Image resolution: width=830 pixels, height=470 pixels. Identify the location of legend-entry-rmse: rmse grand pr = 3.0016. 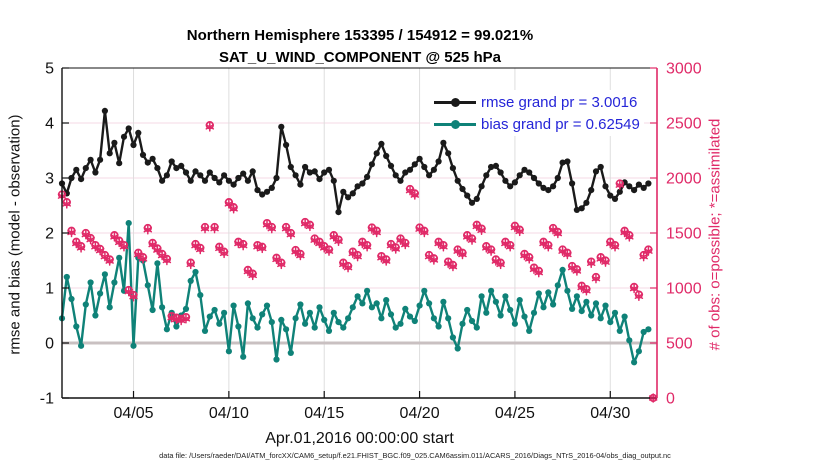
(537, 102).